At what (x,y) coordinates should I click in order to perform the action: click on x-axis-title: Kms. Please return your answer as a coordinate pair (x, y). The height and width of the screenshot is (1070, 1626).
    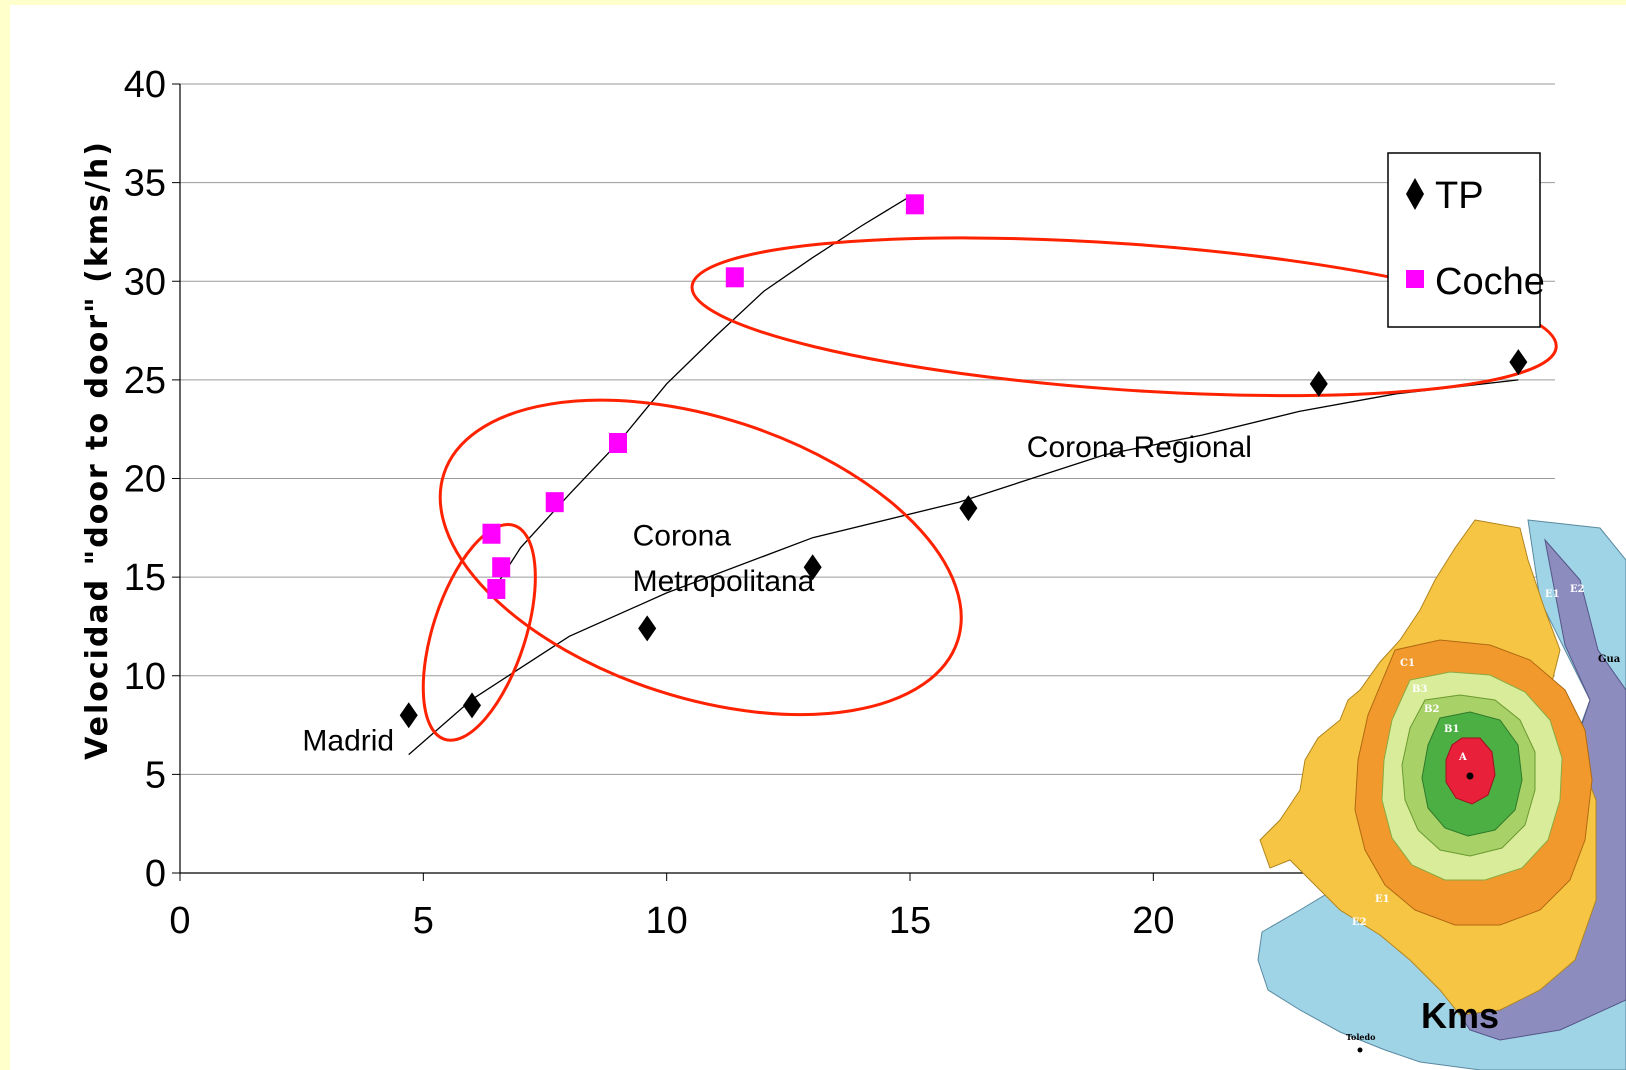
    Looking at the image, I should click on (1460, 1015).